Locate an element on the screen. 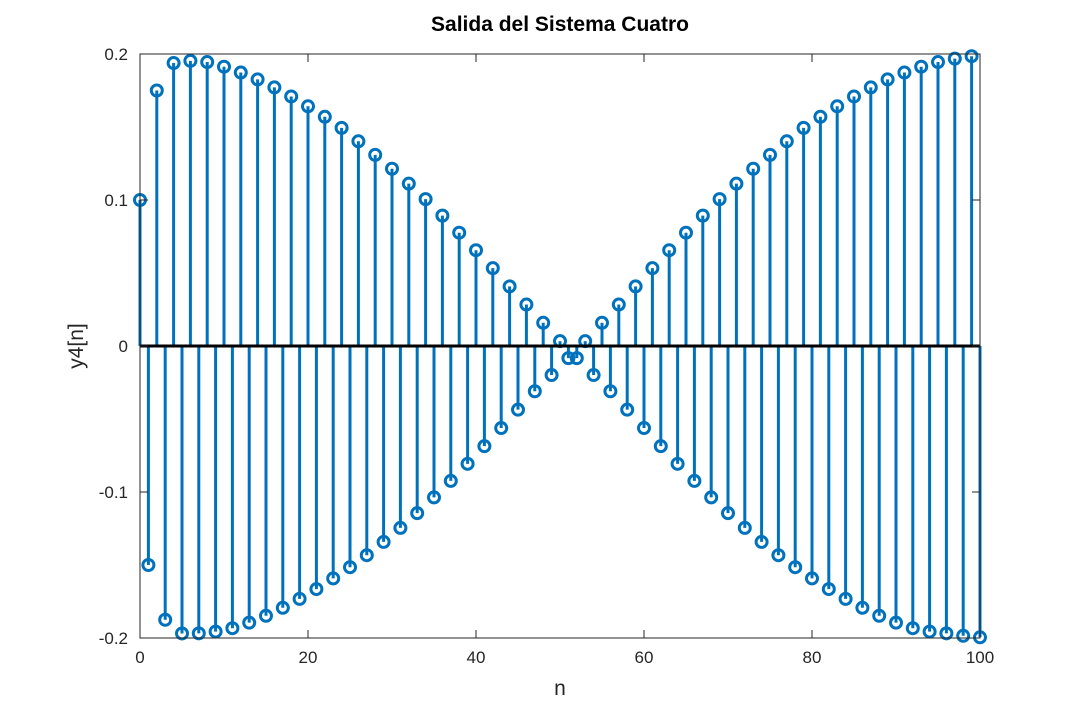 This screenshot has width=1082, height=717. y-tick-label: -0.1 is located at coordinates (113, 492).